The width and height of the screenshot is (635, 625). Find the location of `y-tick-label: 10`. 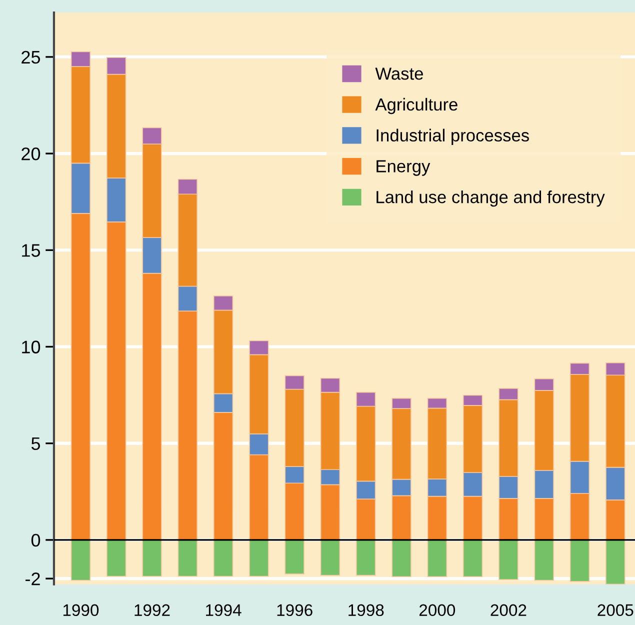

y-tick-label: 10 is located at coordinates (31, 347).